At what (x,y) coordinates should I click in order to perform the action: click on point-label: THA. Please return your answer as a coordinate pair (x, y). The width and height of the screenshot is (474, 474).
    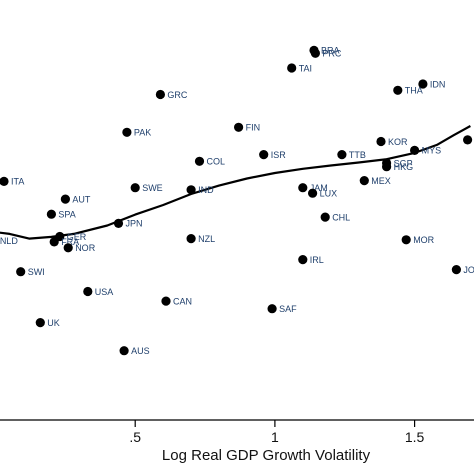
    Looking at the image, I should click on (414, 91).